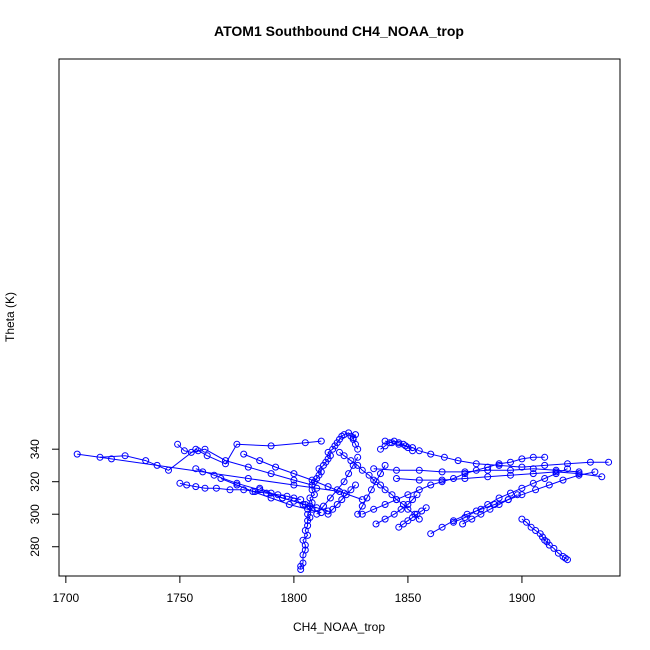  What do you see at coordinates (35, 546) in the screenshot?
I see `y-tick-label: 280` at bounding box center [35, 546].